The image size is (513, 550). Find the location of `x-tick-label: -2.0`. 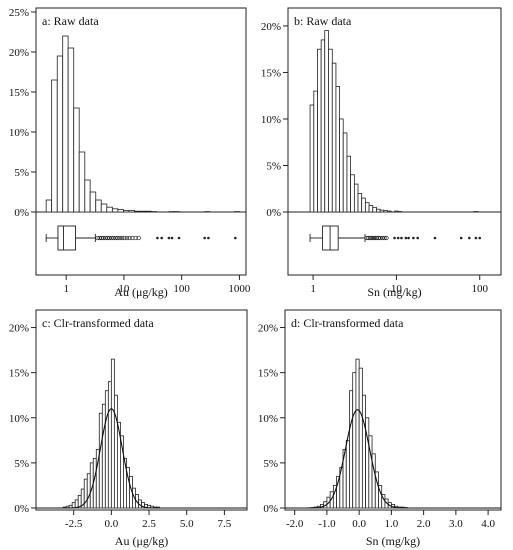

x-tick-label: -2.0 is located at coordinates (295, 524).